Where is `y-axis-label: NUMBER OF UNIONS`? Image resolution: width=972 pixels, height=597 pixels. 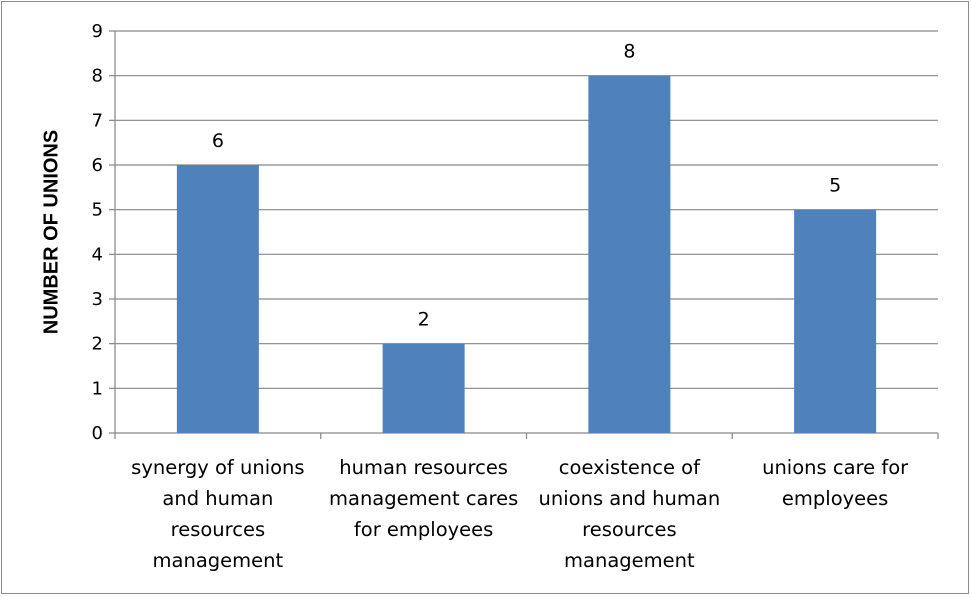
y-axis-label: NUMBER OF UNIONS is located at coordinates (51, 232).